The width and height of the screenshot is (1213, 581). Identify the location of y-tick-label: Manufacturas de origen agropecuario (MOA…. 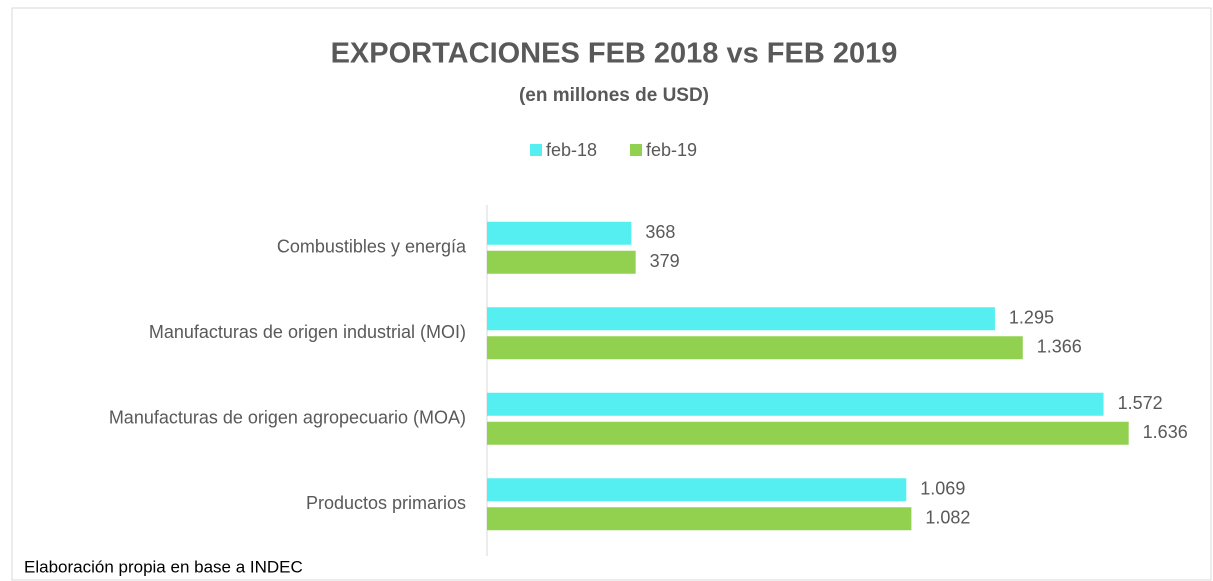
(287, 418).